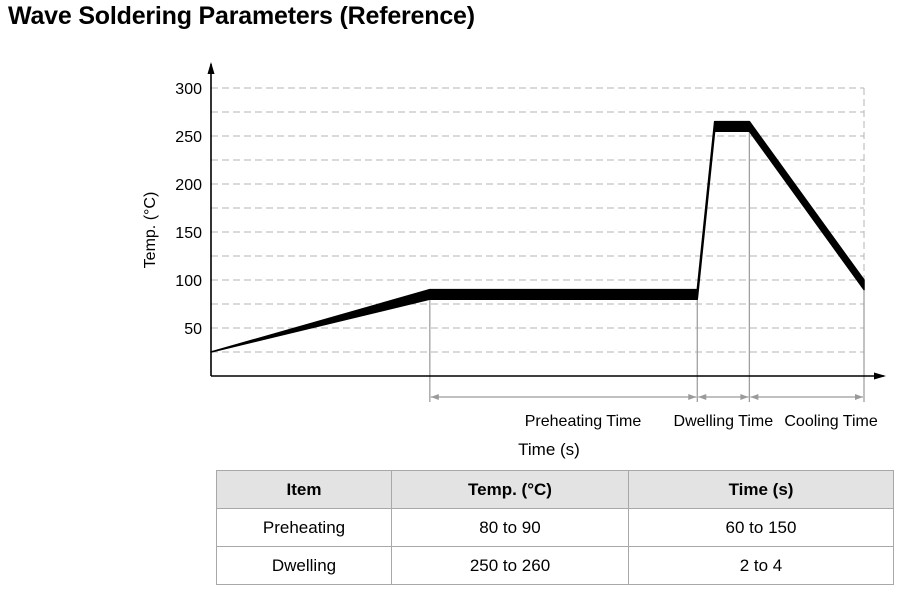 The height and width of the screenshot is (592, 900). I want to click on table-cell: 2 to 4, so click(761, 565).